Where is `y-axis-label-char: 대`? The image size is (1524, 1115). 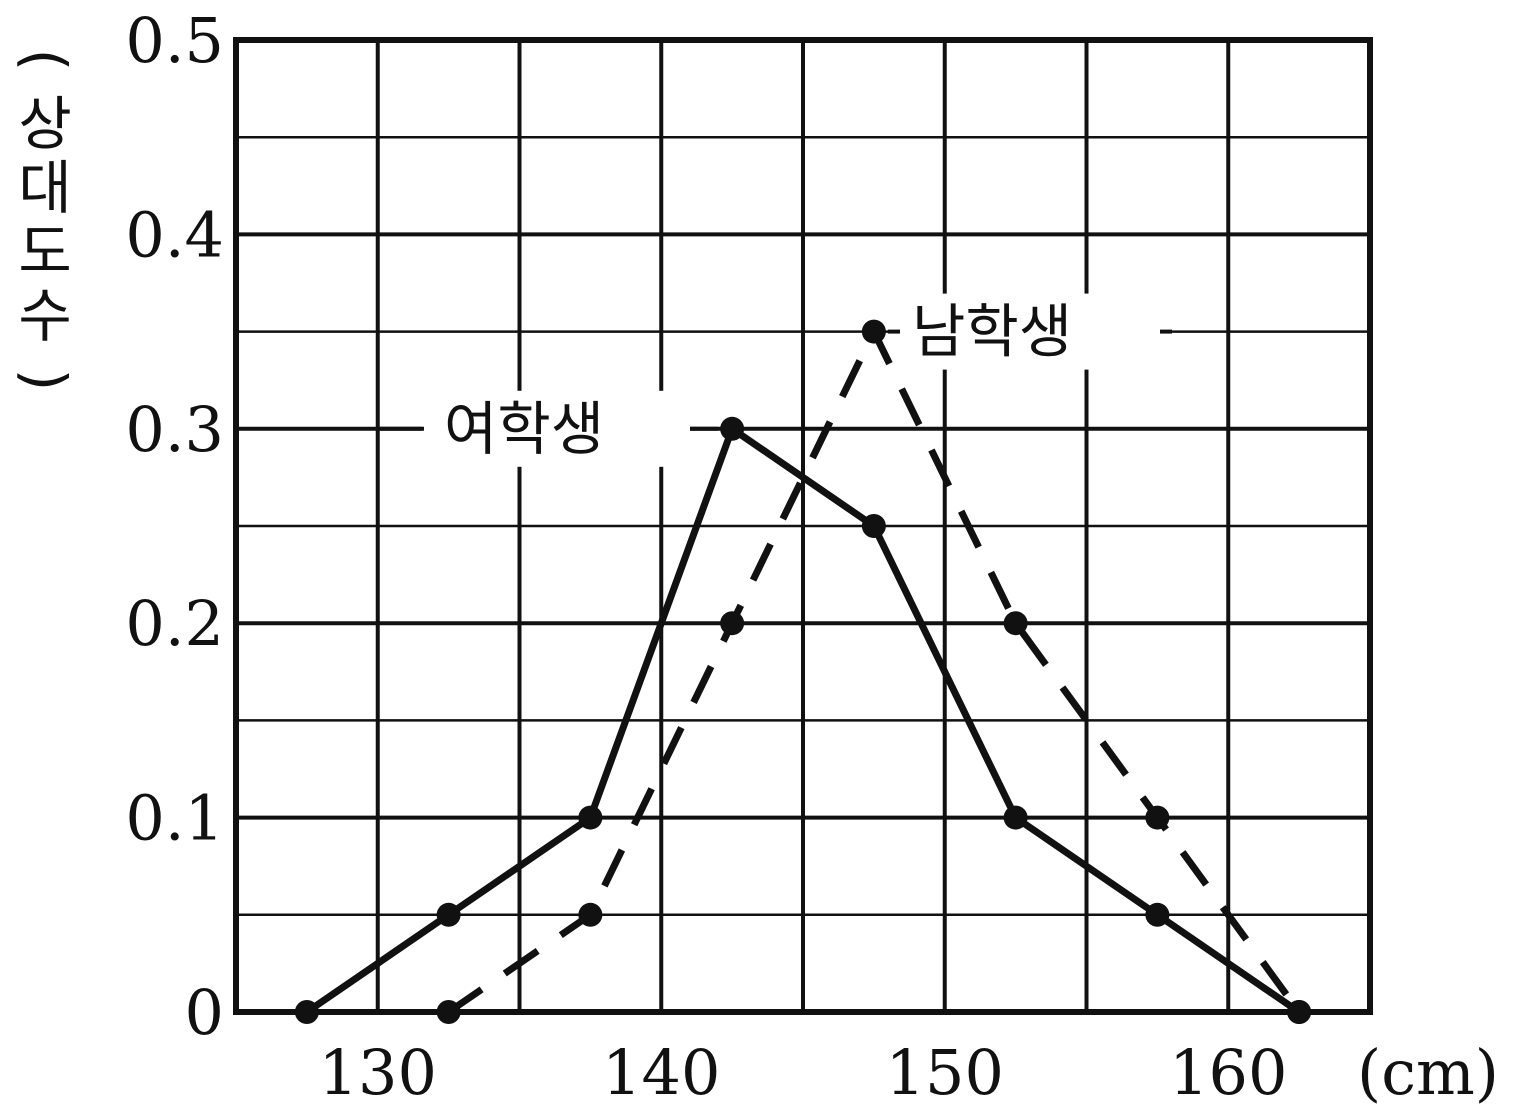
y-axis-label-char: 대 is located at coordinates (44, 188).